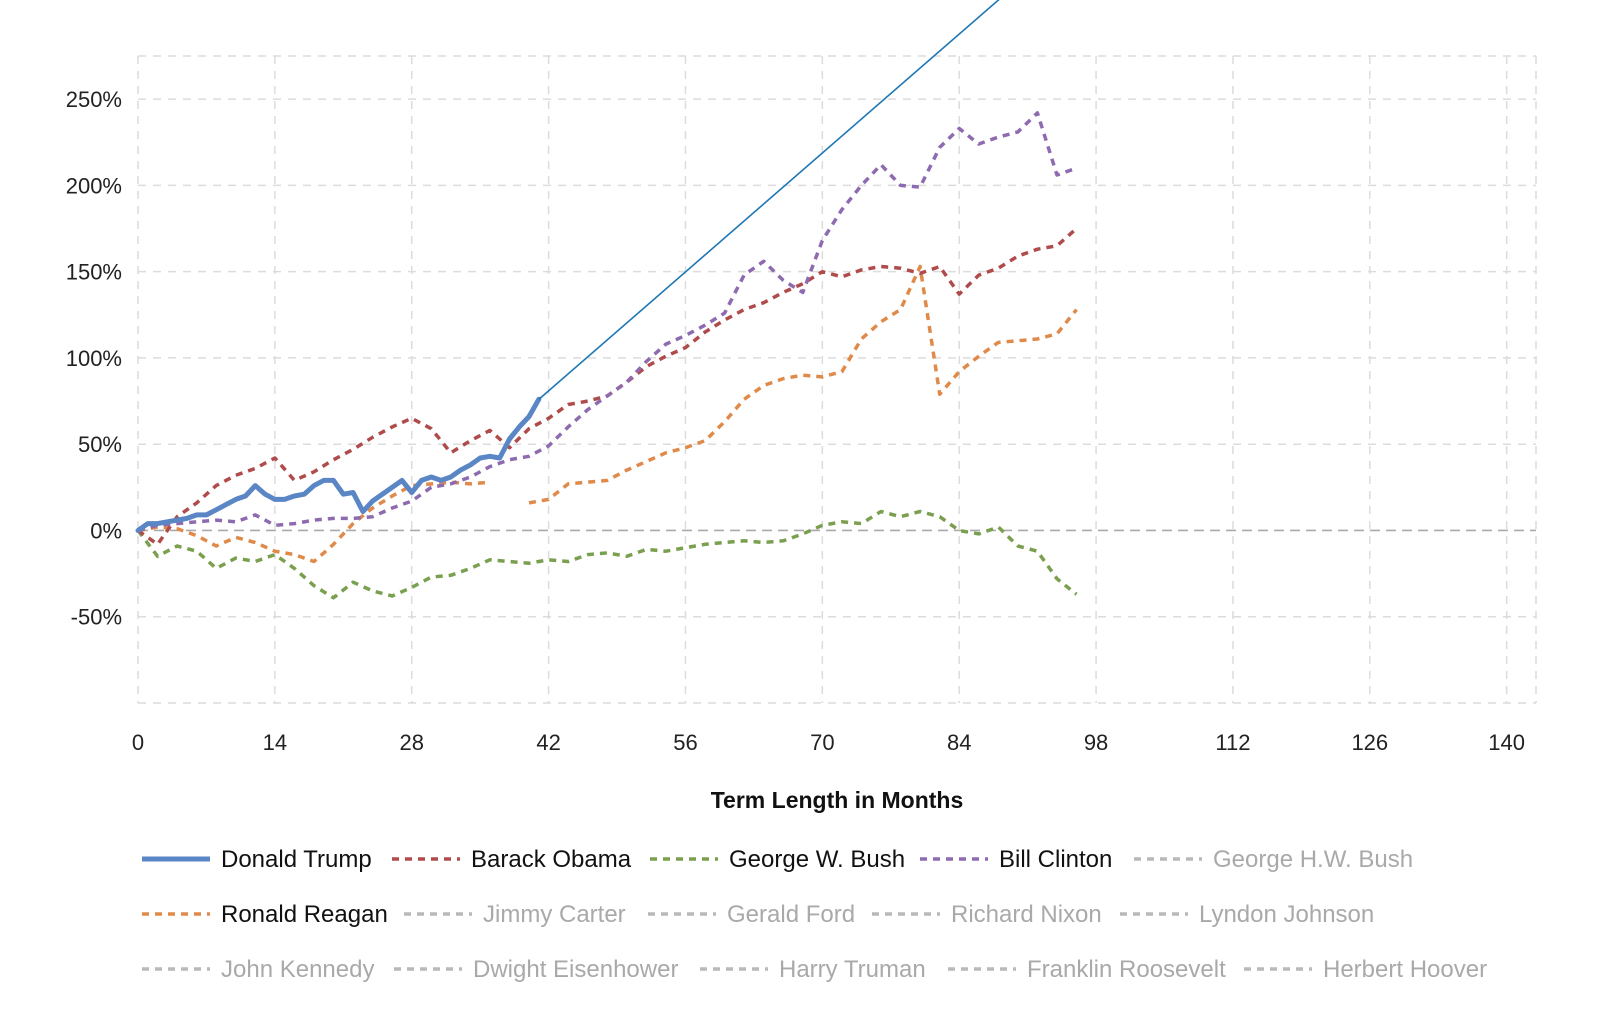  I want to click on y-tick-label: -50%, so click(96, 617).